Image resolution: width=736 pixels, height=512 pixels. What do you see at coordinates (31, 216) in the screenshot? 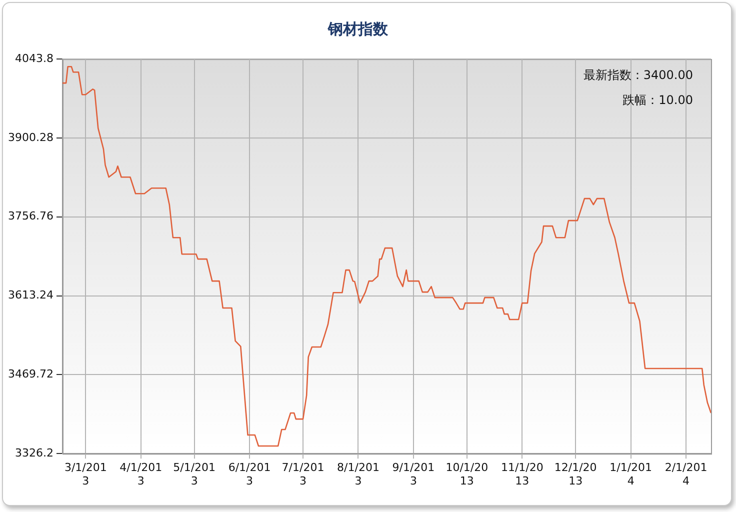
I see `y-tick-label: 3756.76` at bounding box center [31, 216].